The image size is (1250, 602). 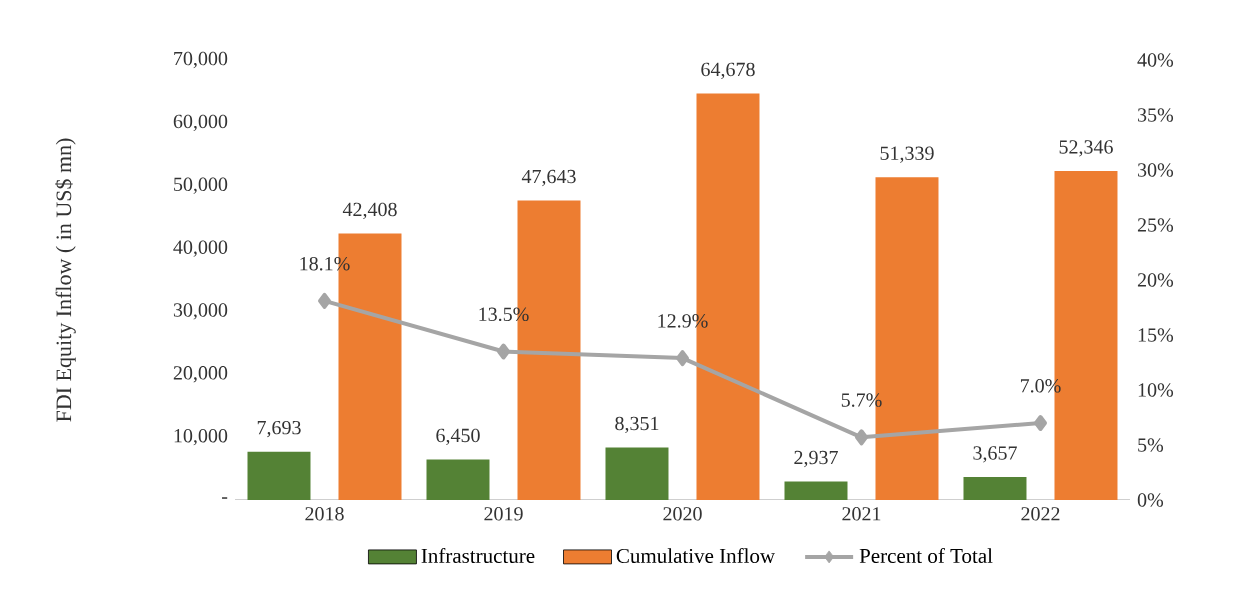 What do you see at coordinates (995, 454) in the screenshot?
I see `data-label: 3,657` at bounding box center [995, 454].